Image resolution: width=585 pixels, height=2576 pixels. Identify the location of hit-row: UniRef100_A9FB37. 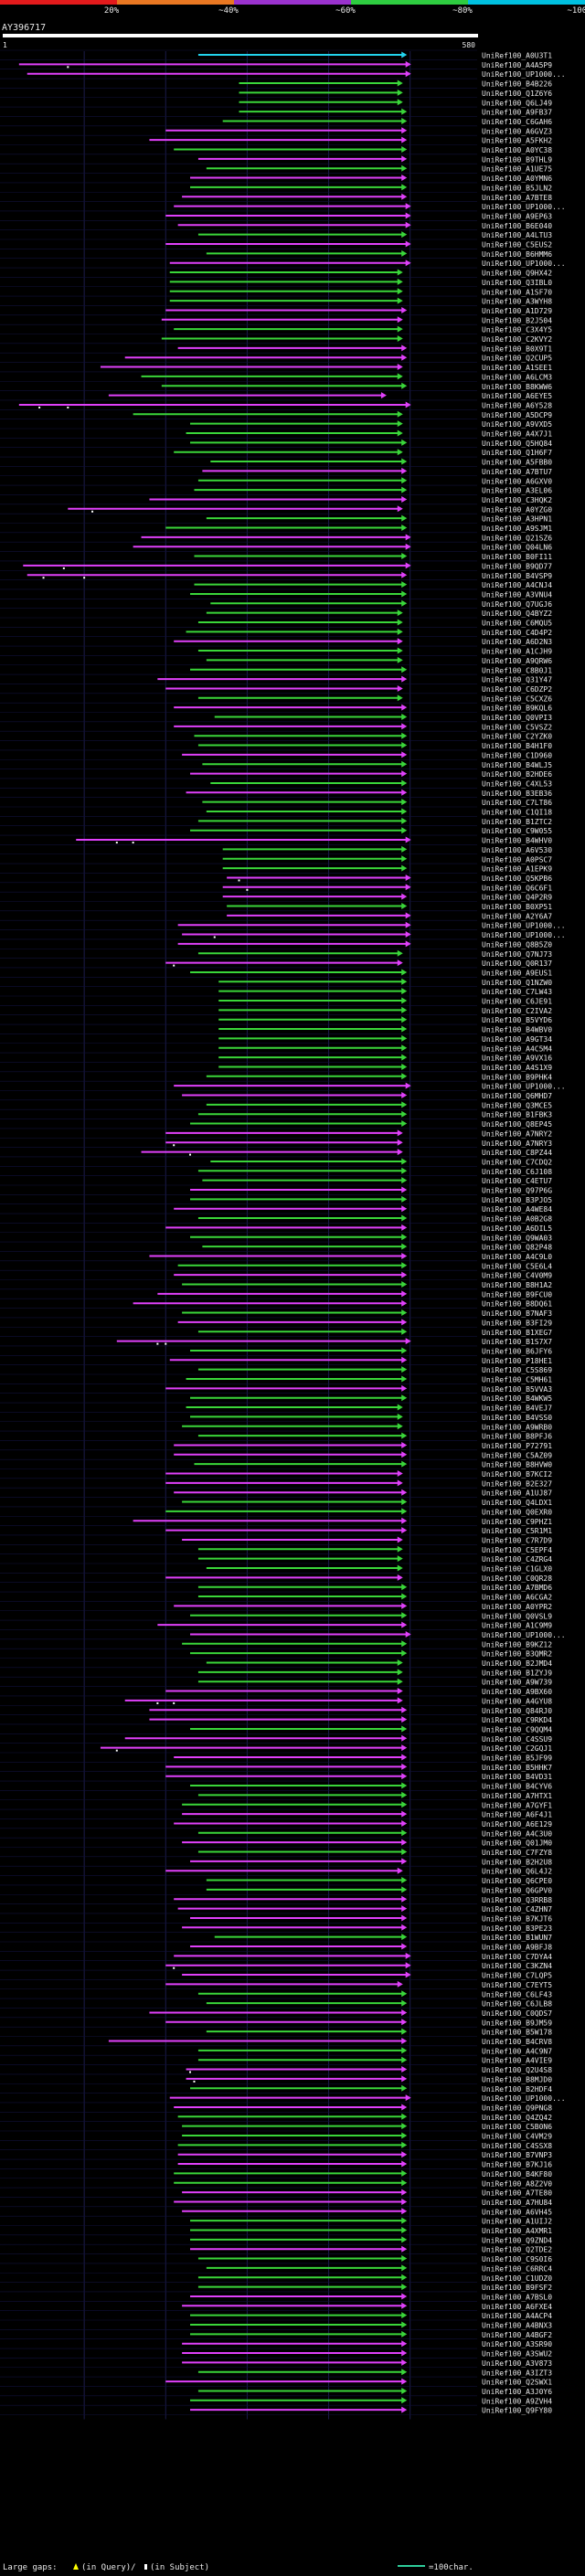
(396, 112).